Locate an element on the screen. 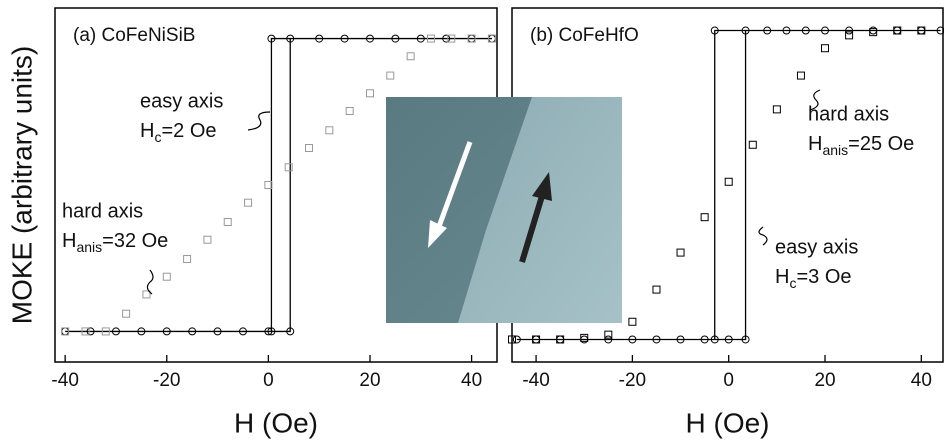  annotation-value: Hanis=32 Oe is located at coordinates (115, 242).